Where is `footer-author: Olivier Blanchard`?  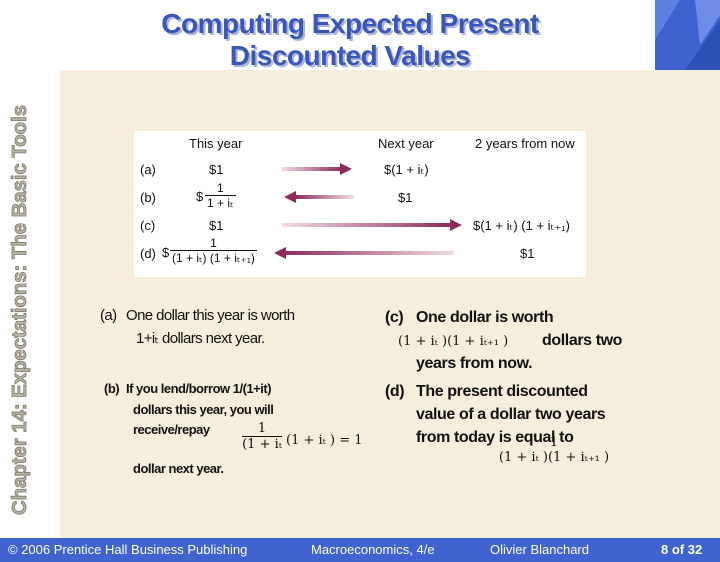 footer-author: Olivier Blanchard is located at coordinates (539, 549).